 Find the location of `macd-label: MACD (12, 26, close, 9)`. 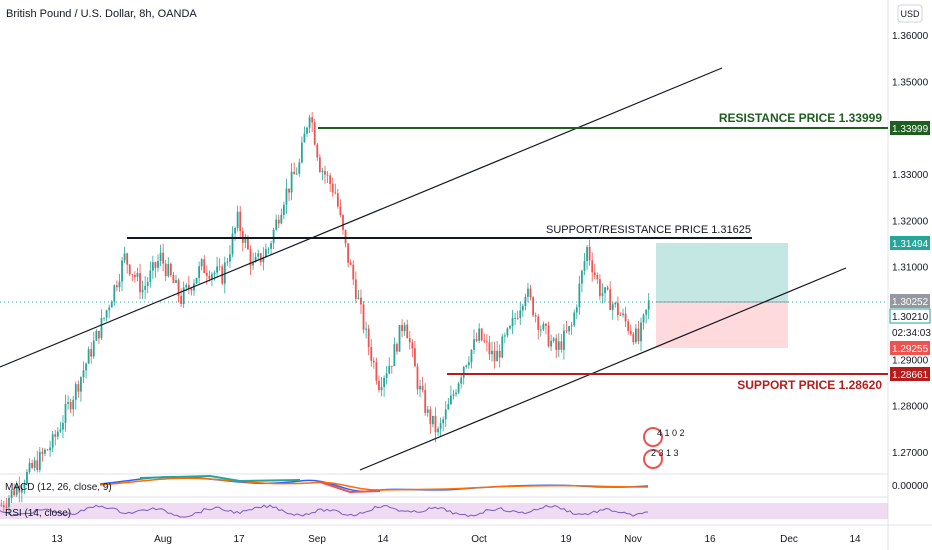

macd-label: MACD (12, 26, close, 9) is located at coordinates (58, 487).